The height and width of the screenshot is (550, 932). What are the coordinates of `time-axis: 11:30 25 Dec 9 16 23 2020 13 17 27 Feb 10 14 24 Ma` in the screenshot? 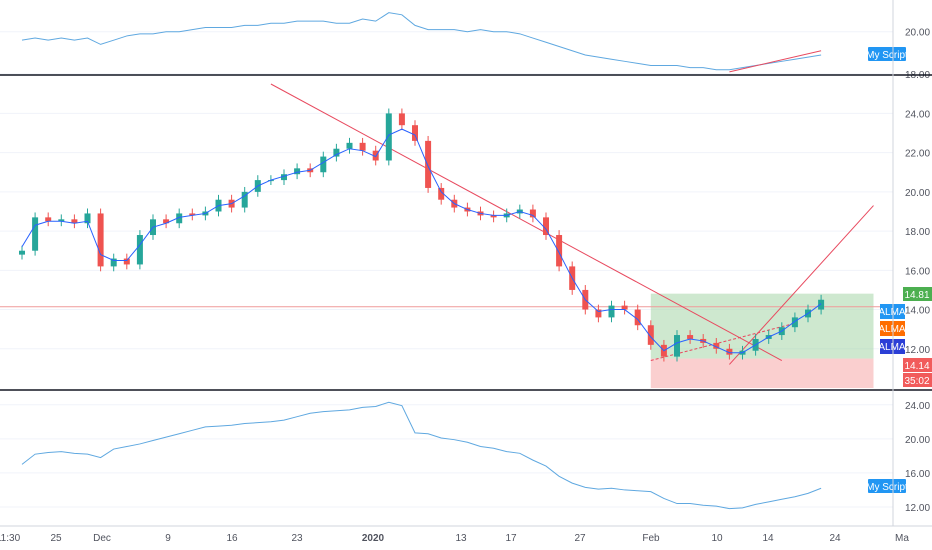 It's located at (454, 538).